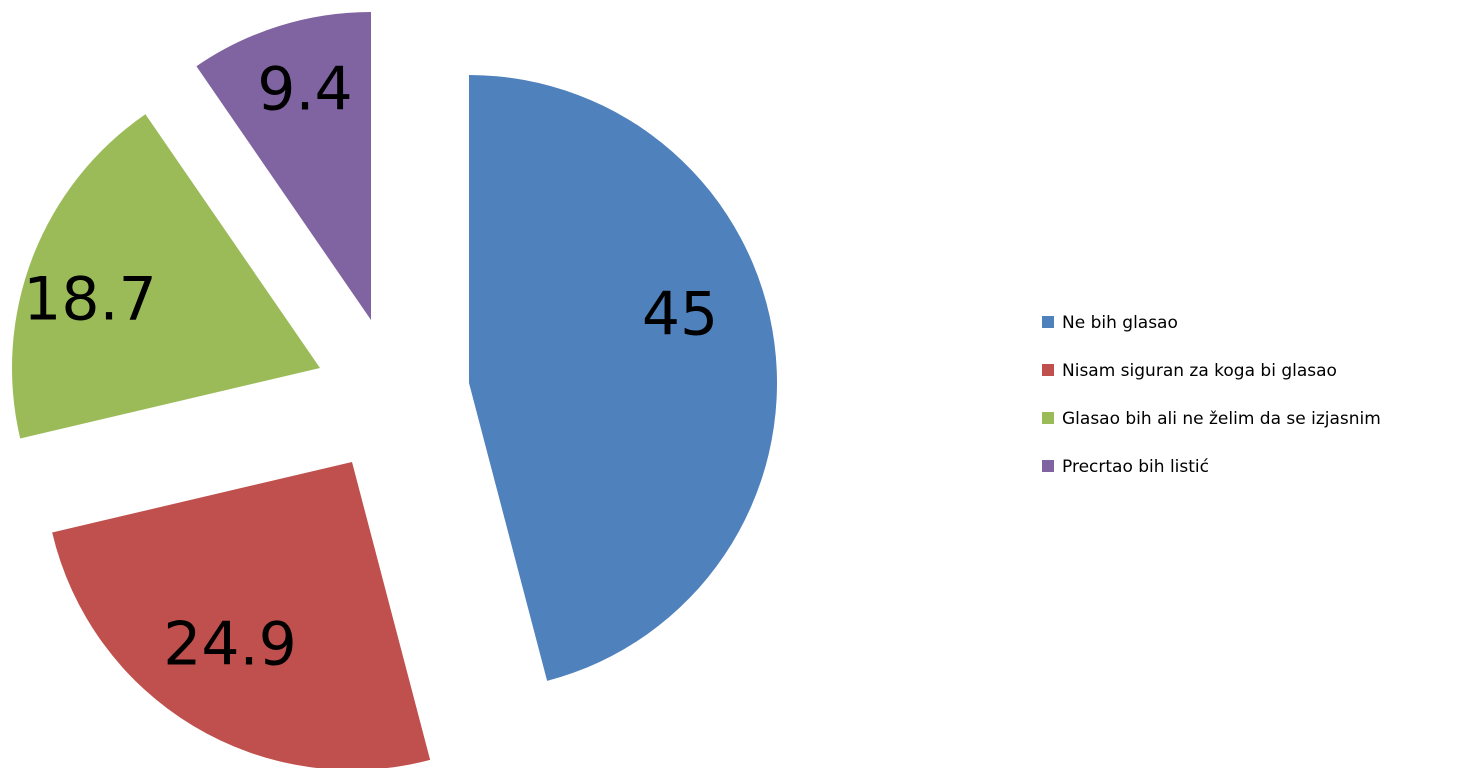 The width and height of the screenshot is (1463, 772). I want to click on data-label: 45, so click(680, 315).